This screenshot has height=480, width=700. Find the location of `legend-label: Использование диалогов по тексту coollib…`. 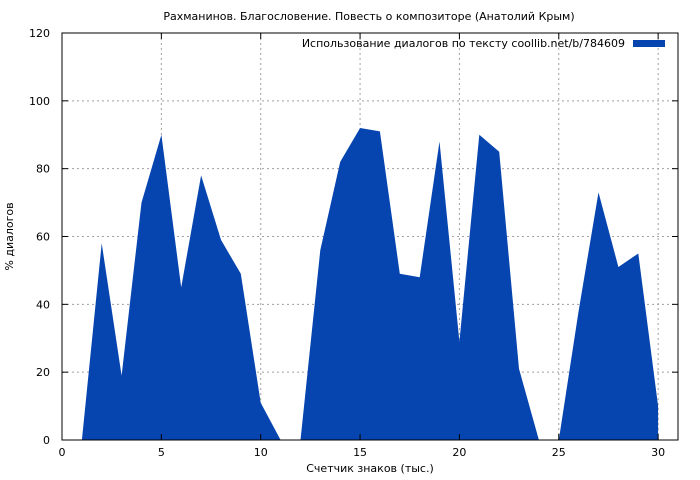

legend-label: Использование диалогов по тексту coollib… is located at coordinates (463, 43).